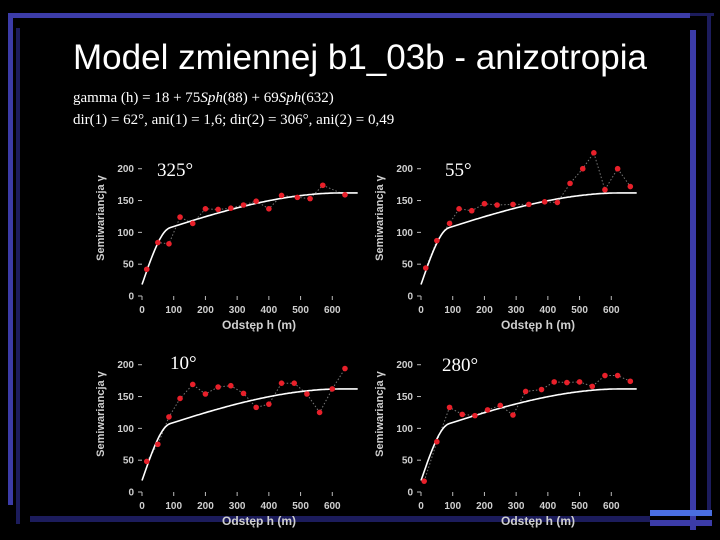 The height and width of the screenshot is (540, 720). What do you see at coordinates (349, 15) in the screenshot?
I see `top-frame-bar` at bounding box center [349, 15].